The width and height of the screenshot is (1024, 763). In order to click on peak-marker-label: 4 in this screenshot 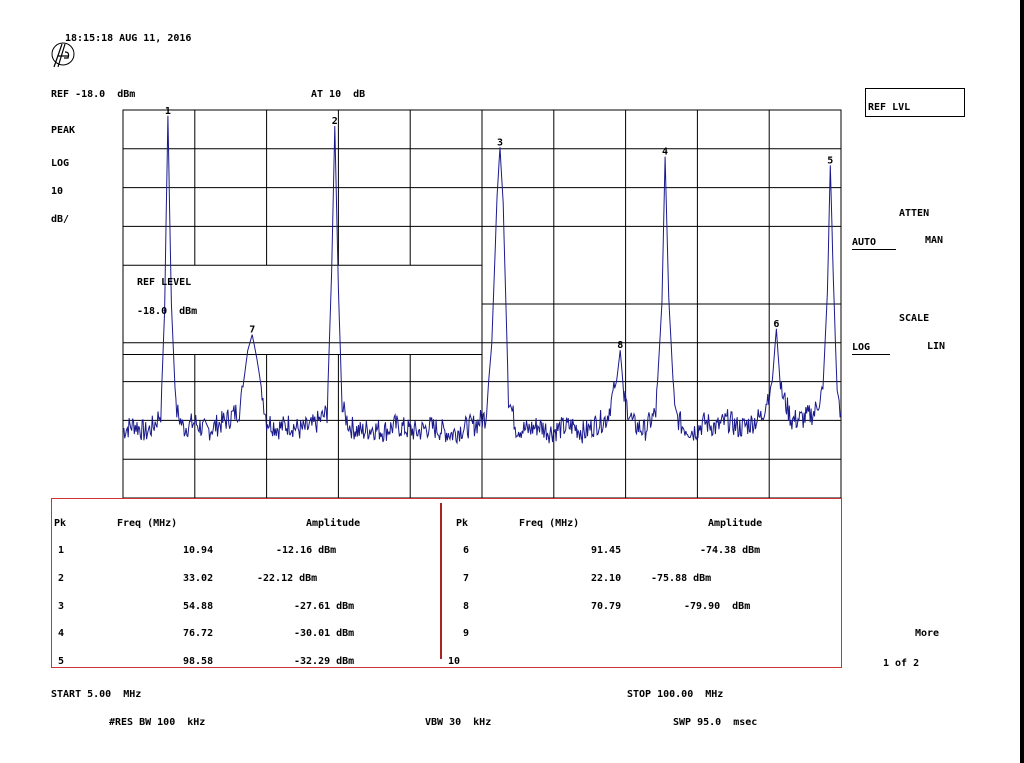, I will do `click(665, 152)`.